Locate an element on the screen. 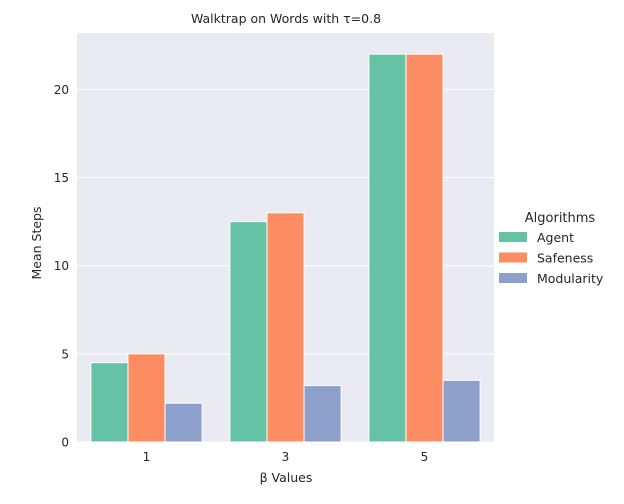  x-axis-ticks: 1 3 5 is located at coordinates (286, 457).